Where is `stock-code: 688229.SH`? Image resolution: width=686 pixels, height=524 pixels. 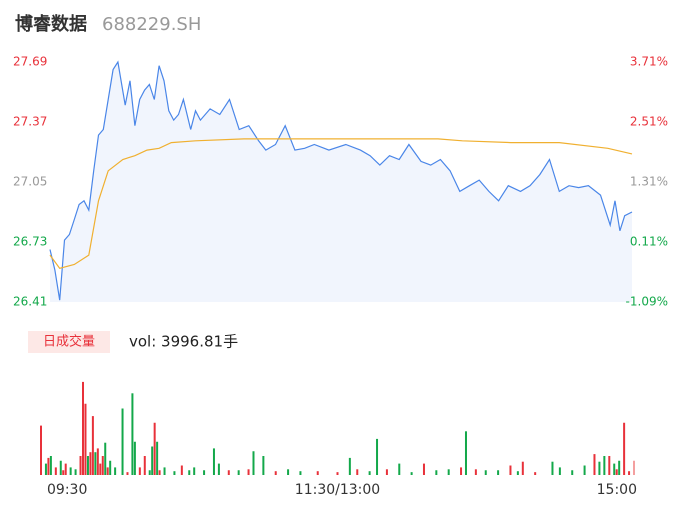 stock-code: 688229.SH is located at coordinates (151, 24).